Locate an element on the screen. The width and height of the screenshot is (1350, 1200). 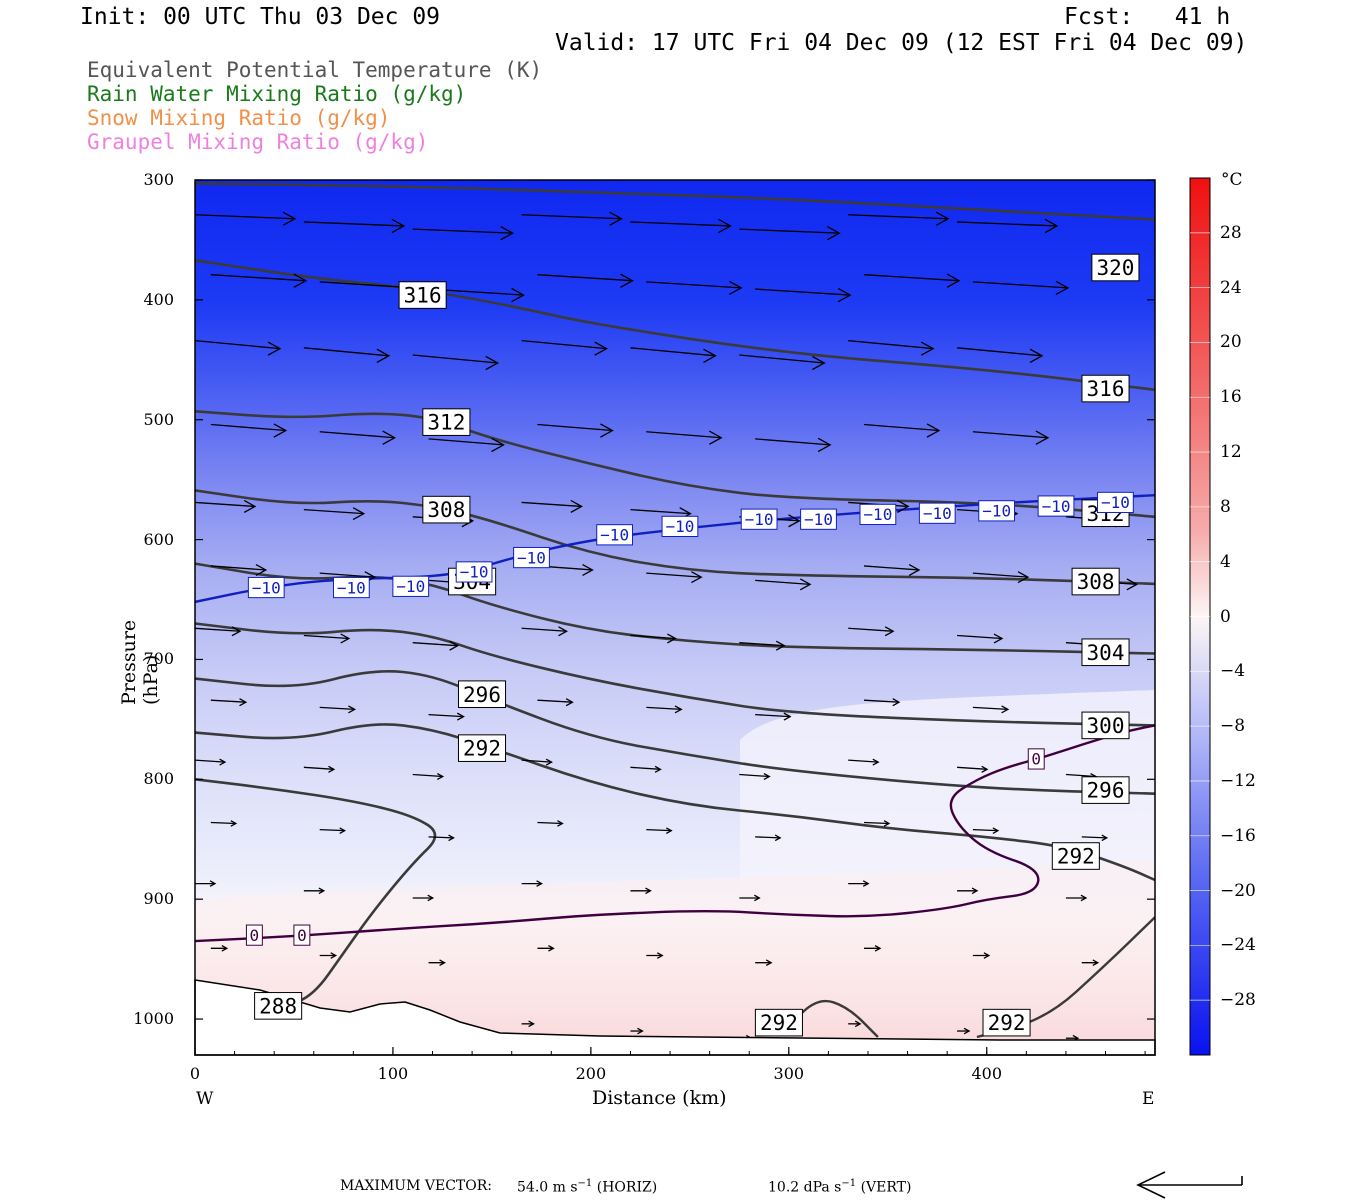
temperature-label-1-1: 0 is located at coordinates (302, 935).